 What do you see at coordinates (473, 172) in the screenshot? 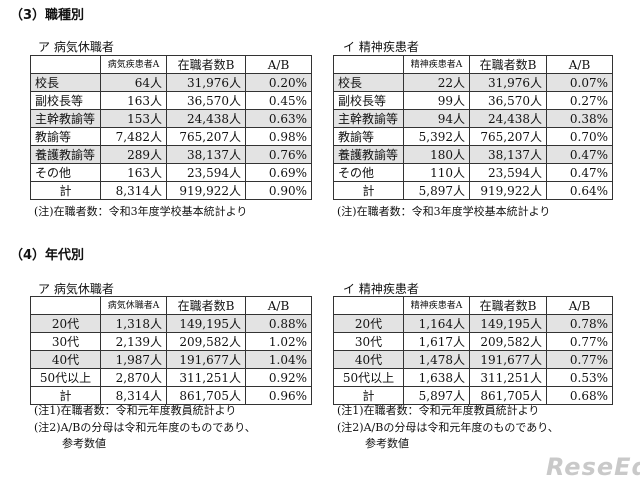
I see `table-row: その他 110人 23,594人 0.47%` at bounding box center [473, 172].